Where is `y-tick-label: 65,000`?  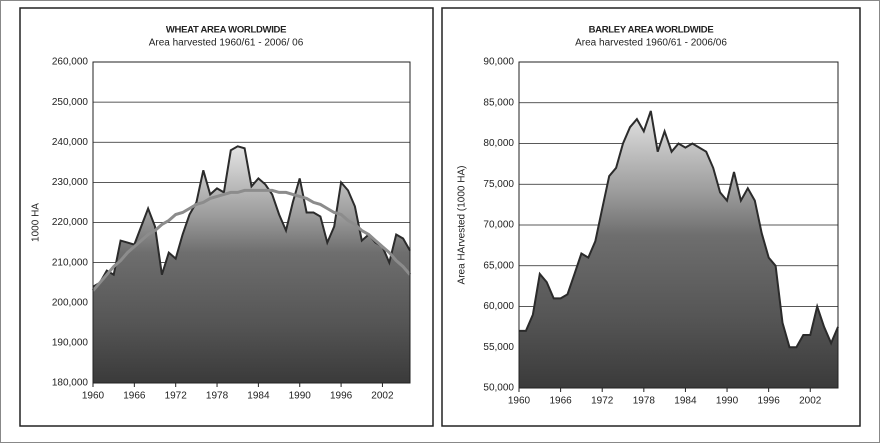 y-tick-label: 65,000 is located at coordinates (498, 265).